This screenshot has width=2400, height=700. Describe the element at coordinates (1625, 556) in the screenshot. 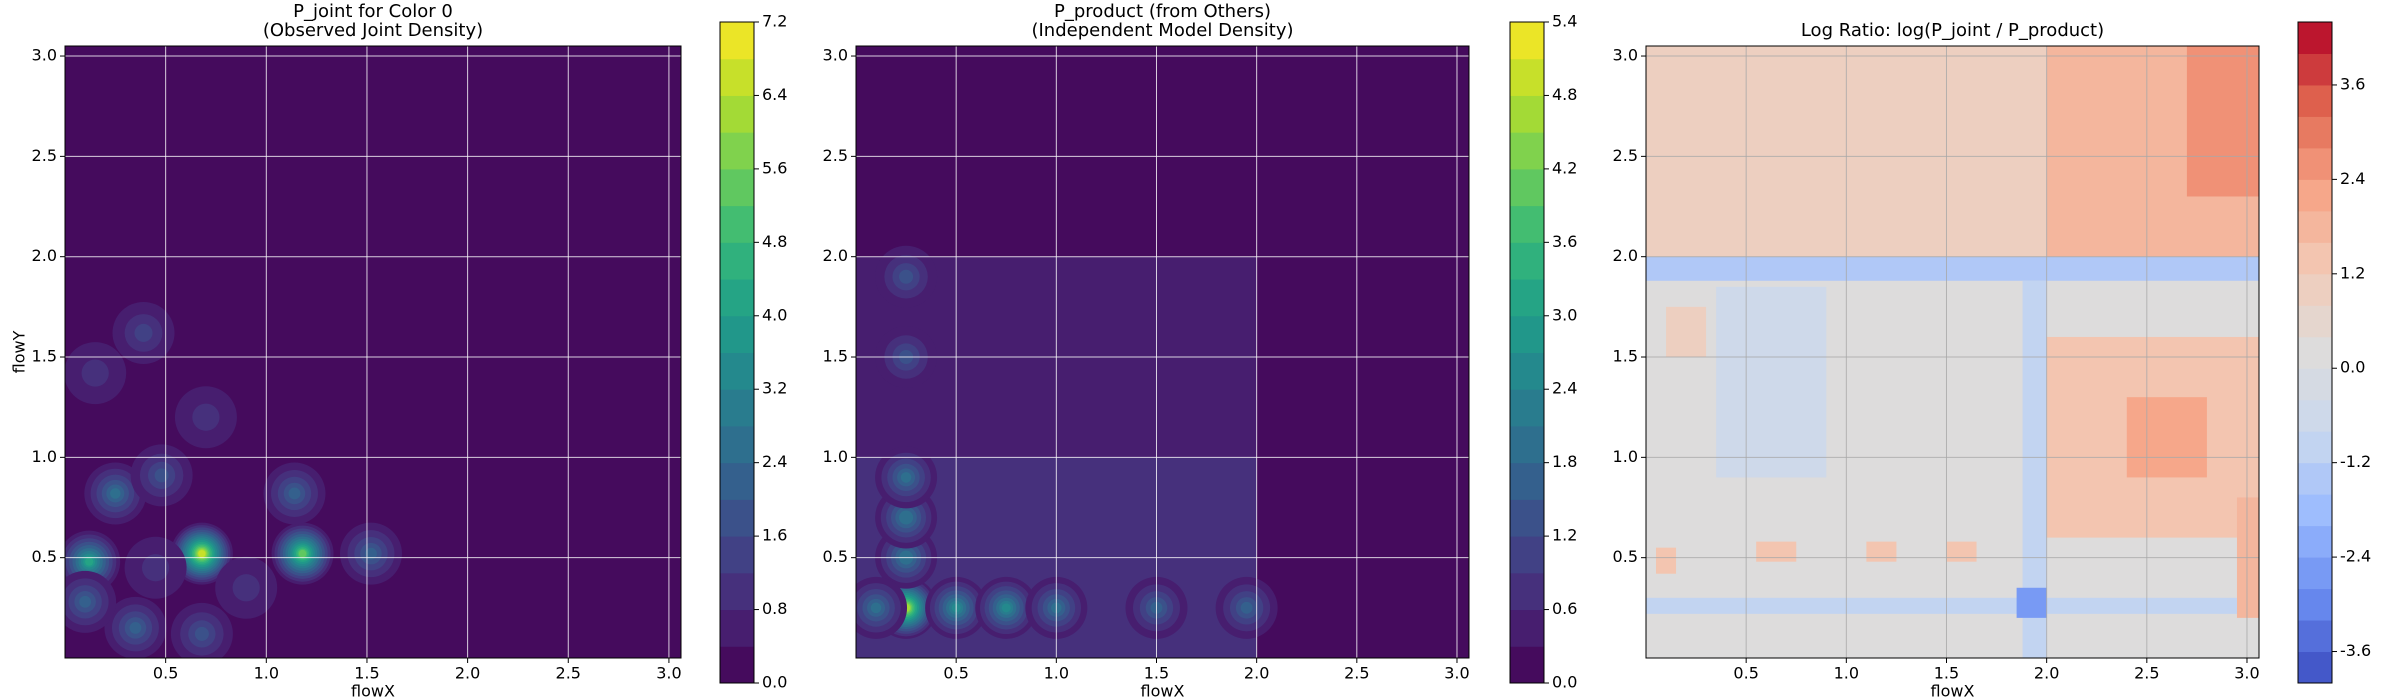

I see `y-tick-label: 0.5` at that location.